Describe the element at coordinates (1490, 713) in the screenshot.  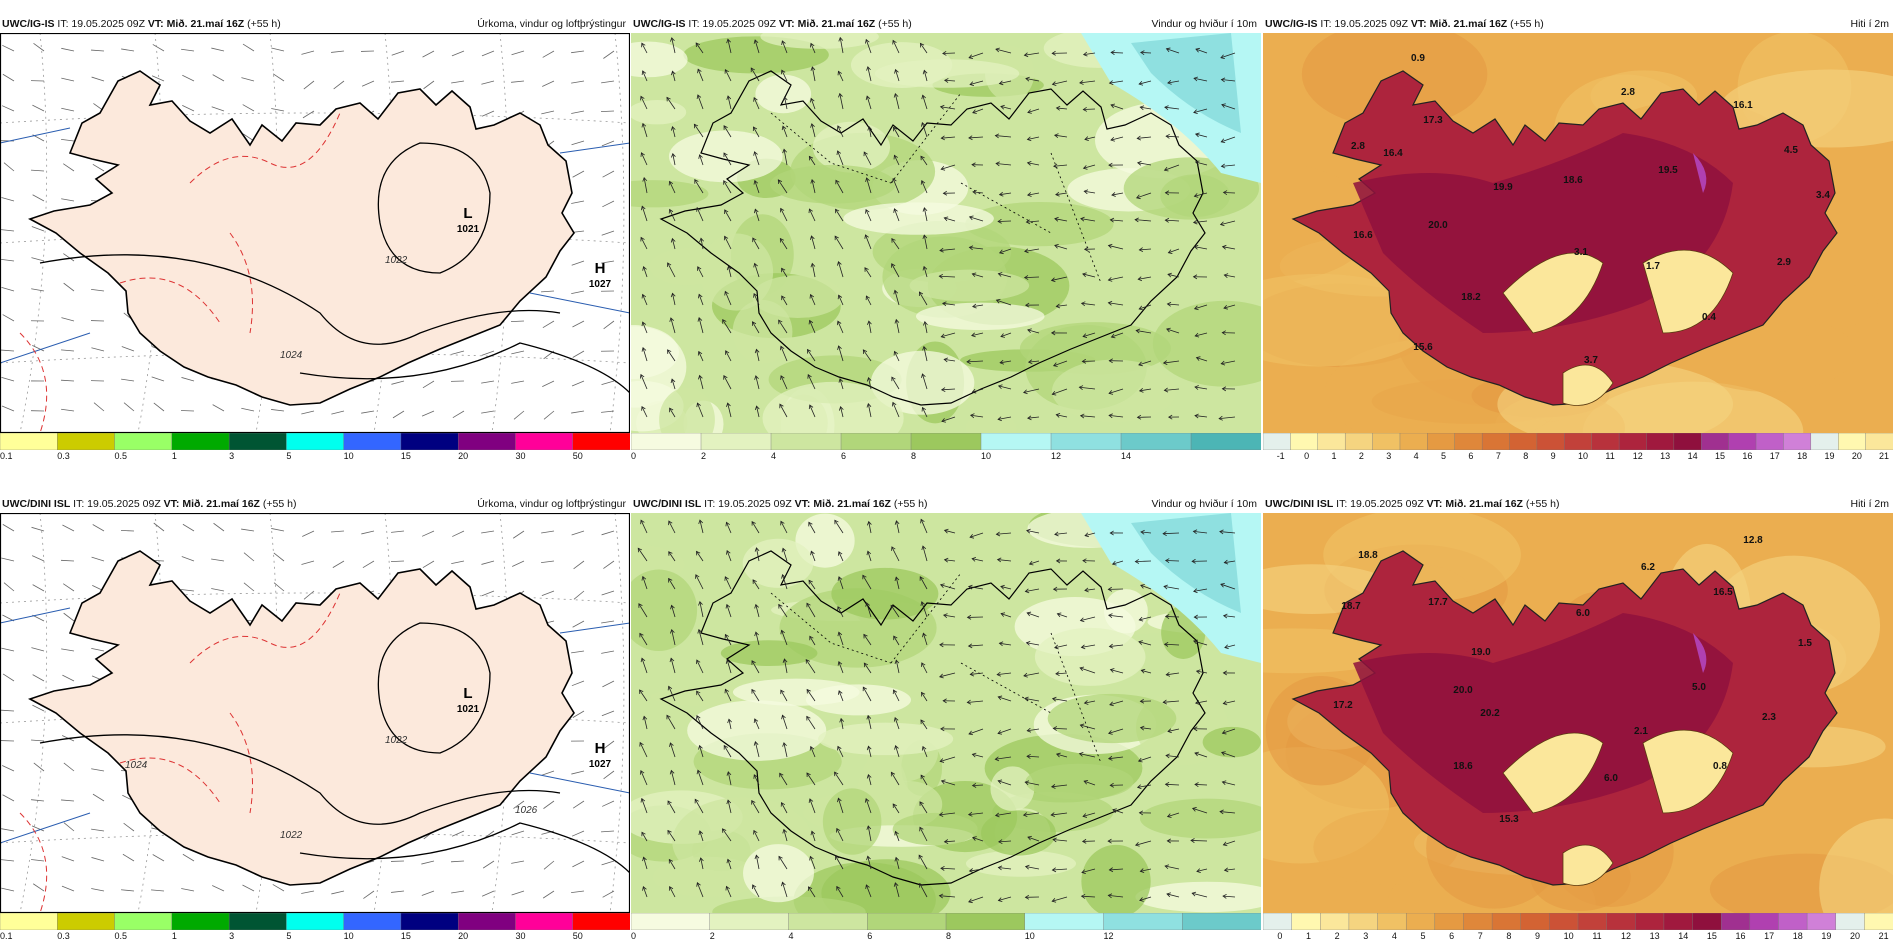
I see `temperature-label: 20.2` at that location.